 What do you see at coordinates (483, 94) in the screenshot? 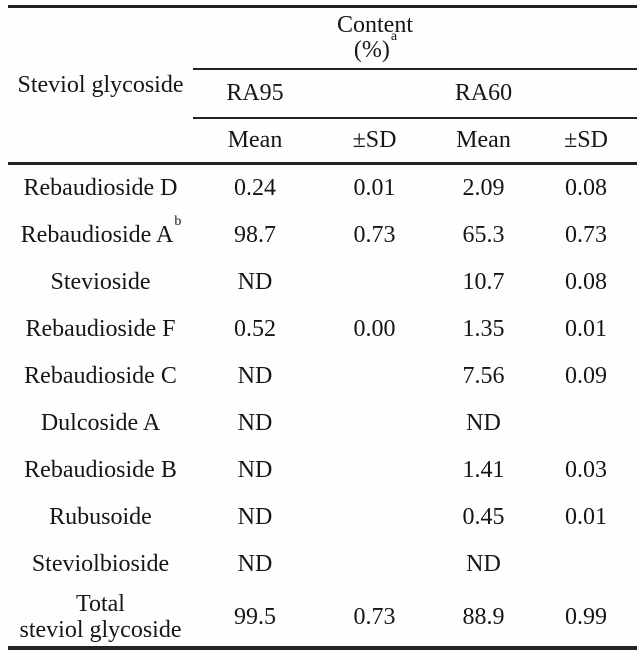
I see `group-header-ra60: RA60` at bounding box center [483, 94].